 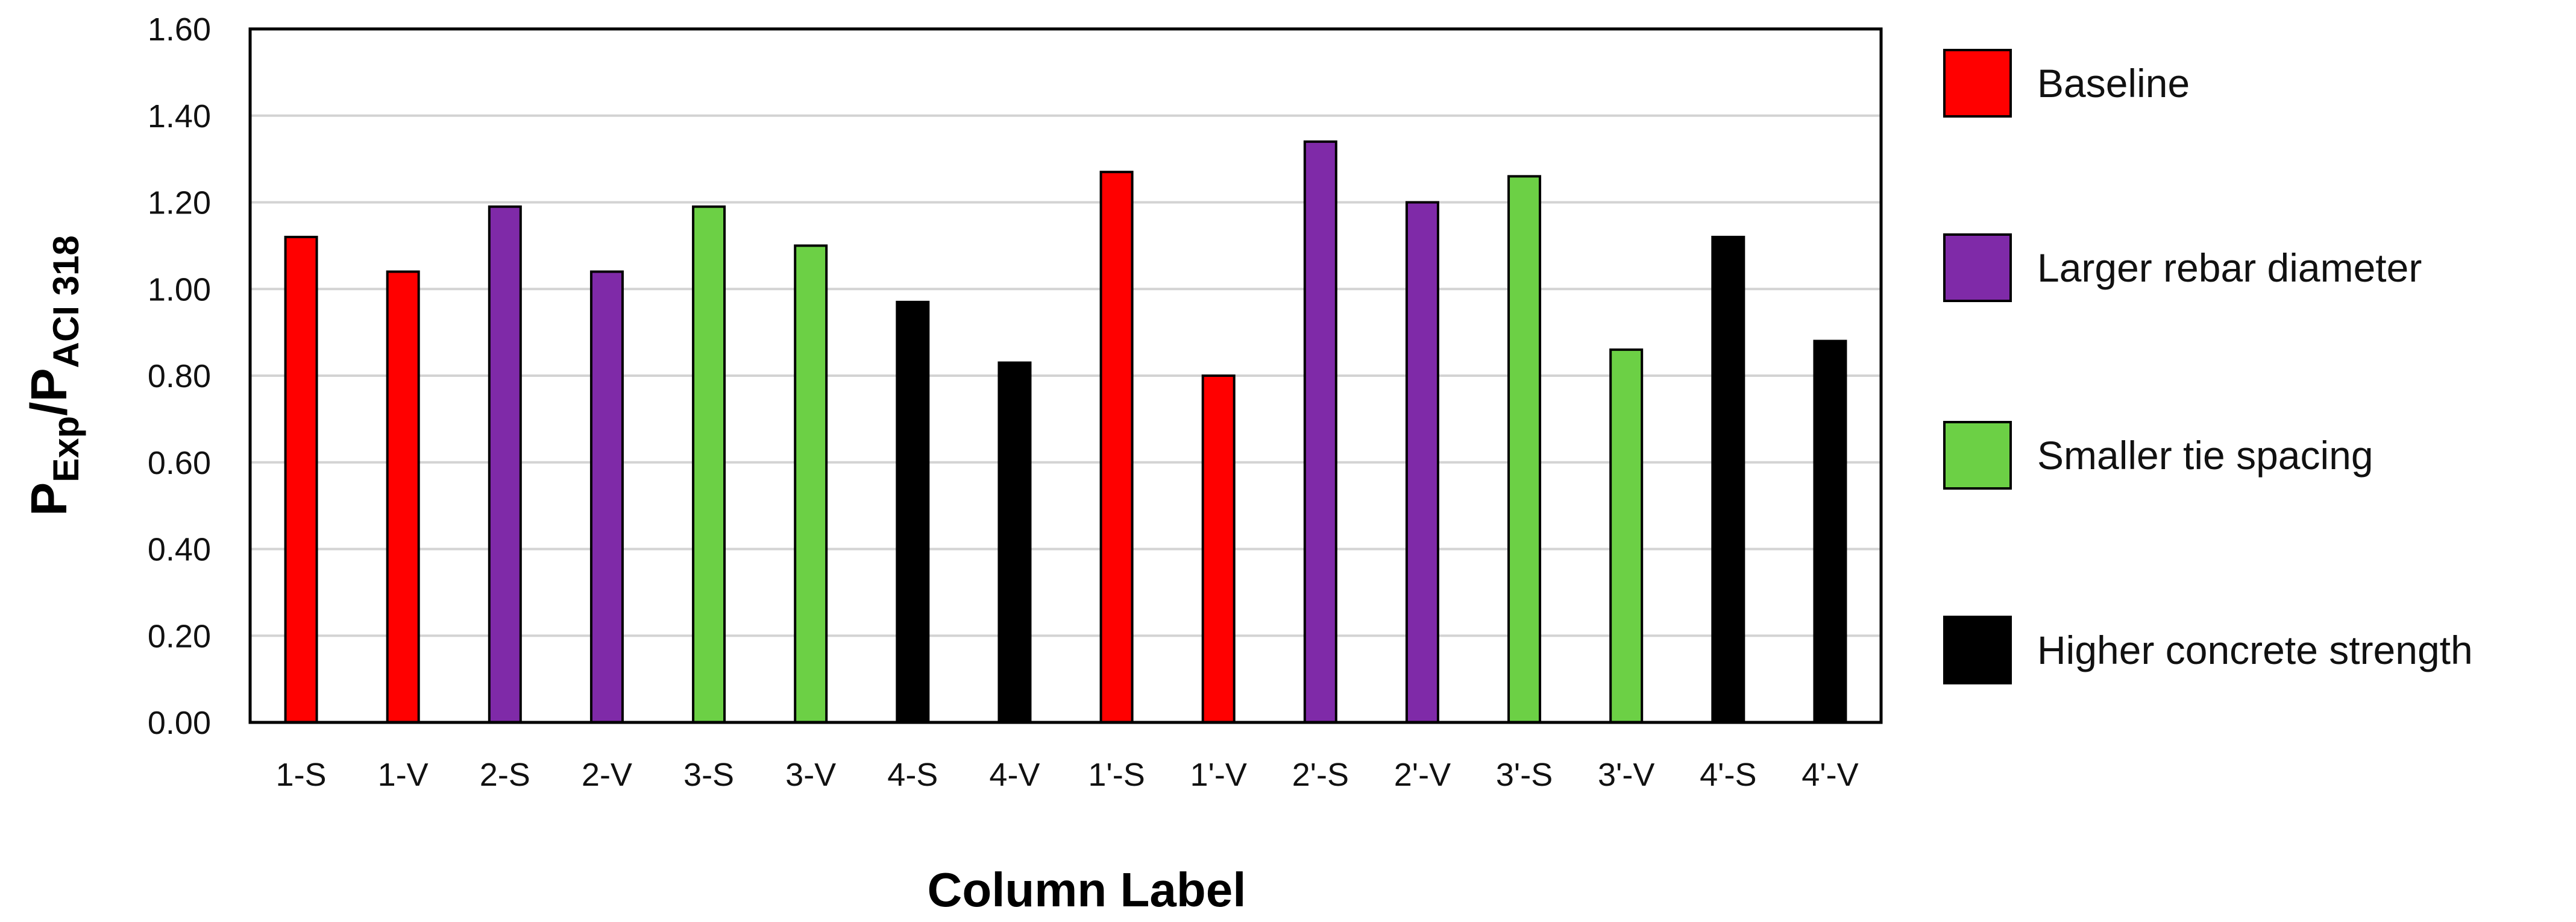 I want to click on bar-3'-S, so click(x=1524, y=450).